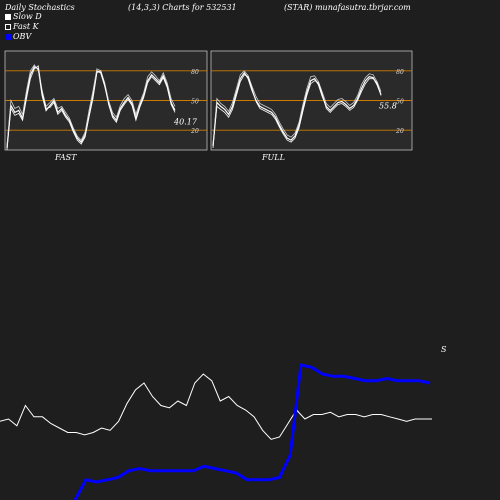 This screenshot has height=500, width=500. What do you see at coordinates (185, 121) in the screenshot?
I see `last-value-label: 40.17` at bounding box center [185, 121].